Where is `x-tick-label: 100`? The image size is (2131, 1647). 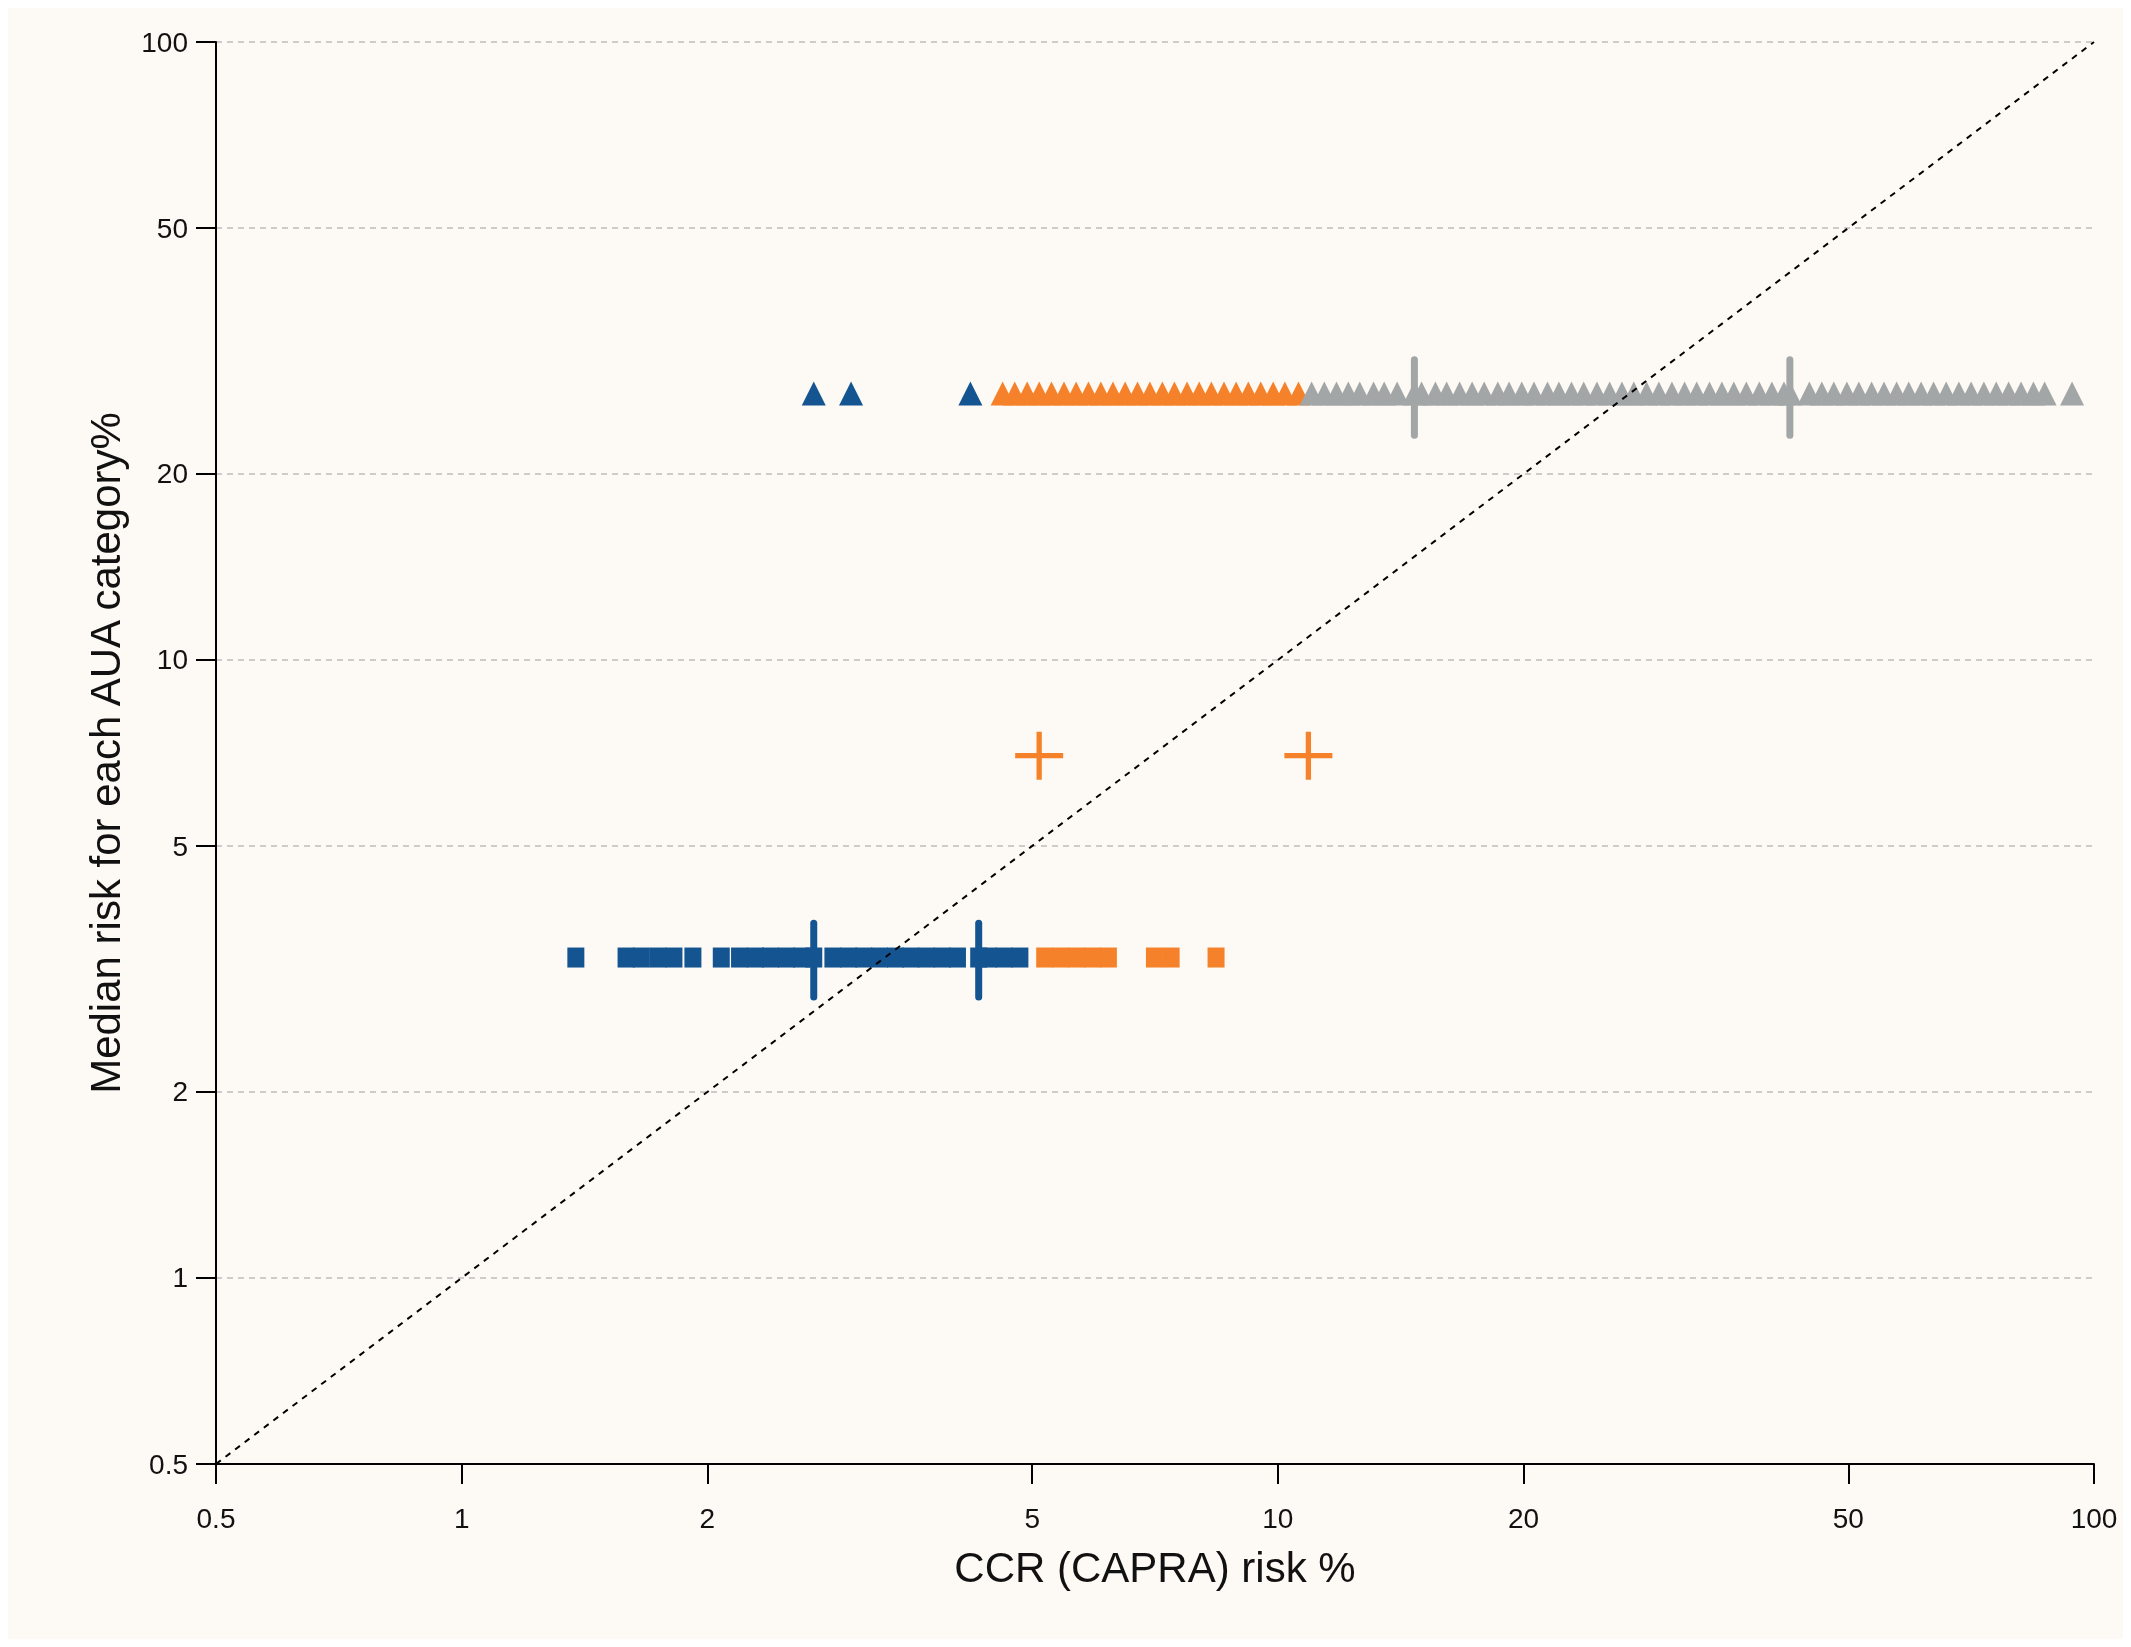
x-tick-label: 100 is located at coordinates (2094, 1518).